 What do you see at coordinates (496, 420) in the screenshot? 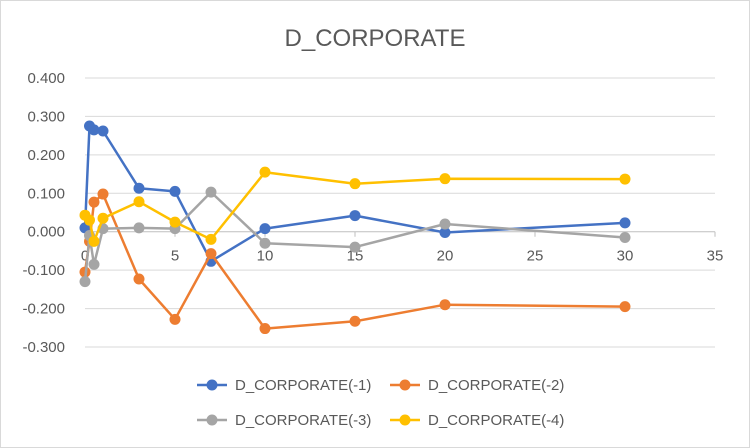
I see `legend-label: D_CORPORATE(-4)` at bounding box center [496, 420].